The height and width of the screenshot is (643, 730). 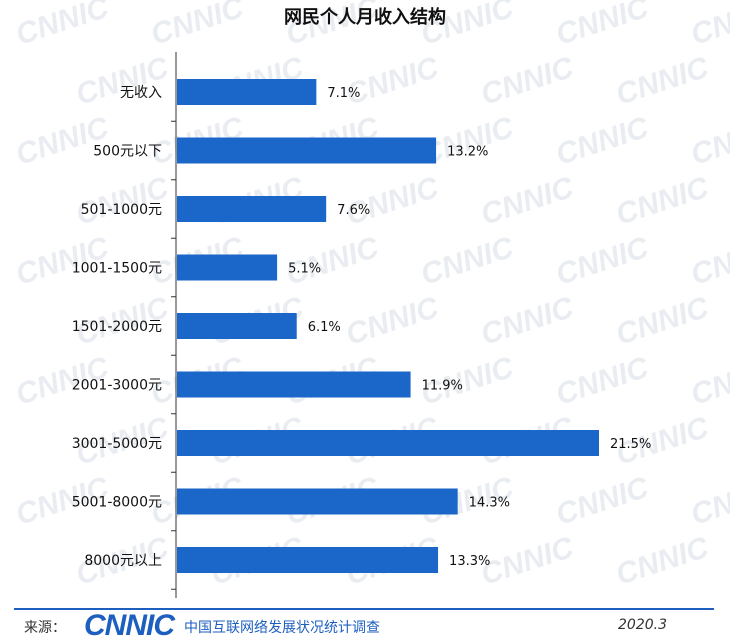 What do you see at coordinates (324, 327) in the screenshot?
I see `value-label: 6.1%` at bounding box center [324, 327].